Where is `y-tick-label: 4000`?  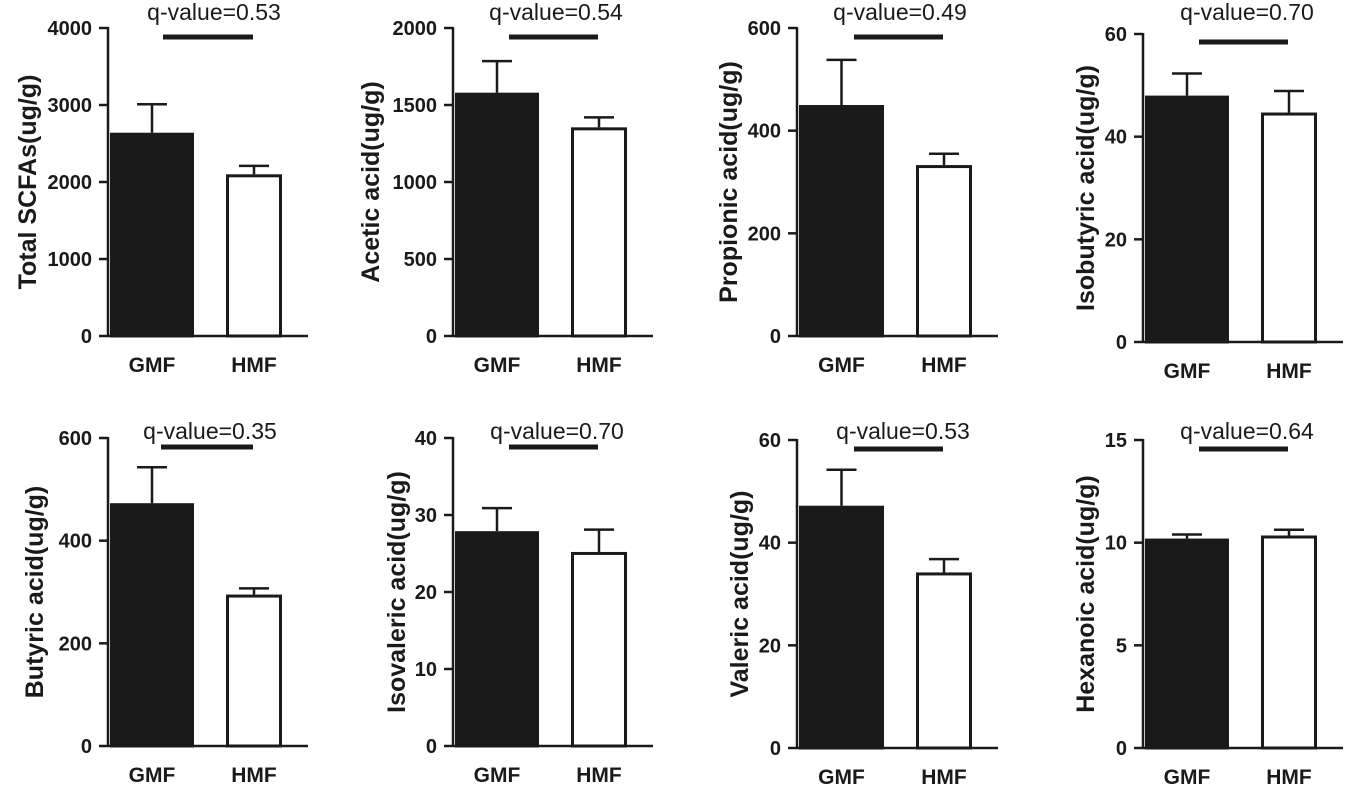
y-tick-label: 4000 is located at coordinates (70, 29).